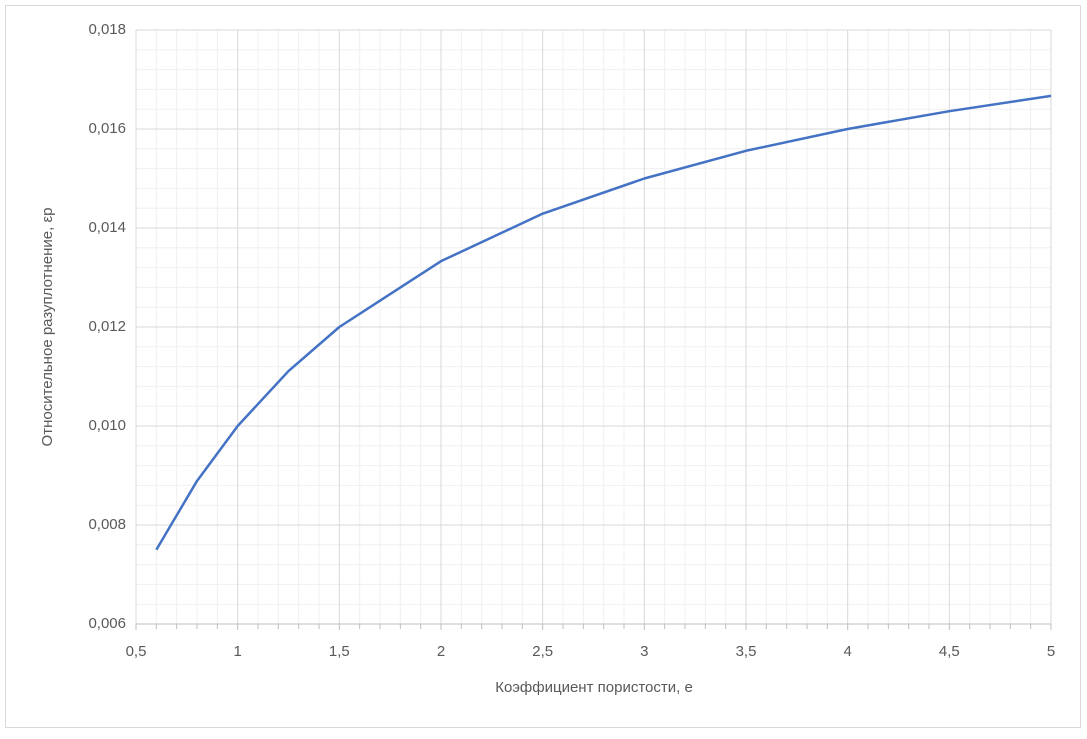 This screenshot has width=1087, height=739. I want to click on y-axis-title: Относительное разуплотнение, εр, so click(47, 327).